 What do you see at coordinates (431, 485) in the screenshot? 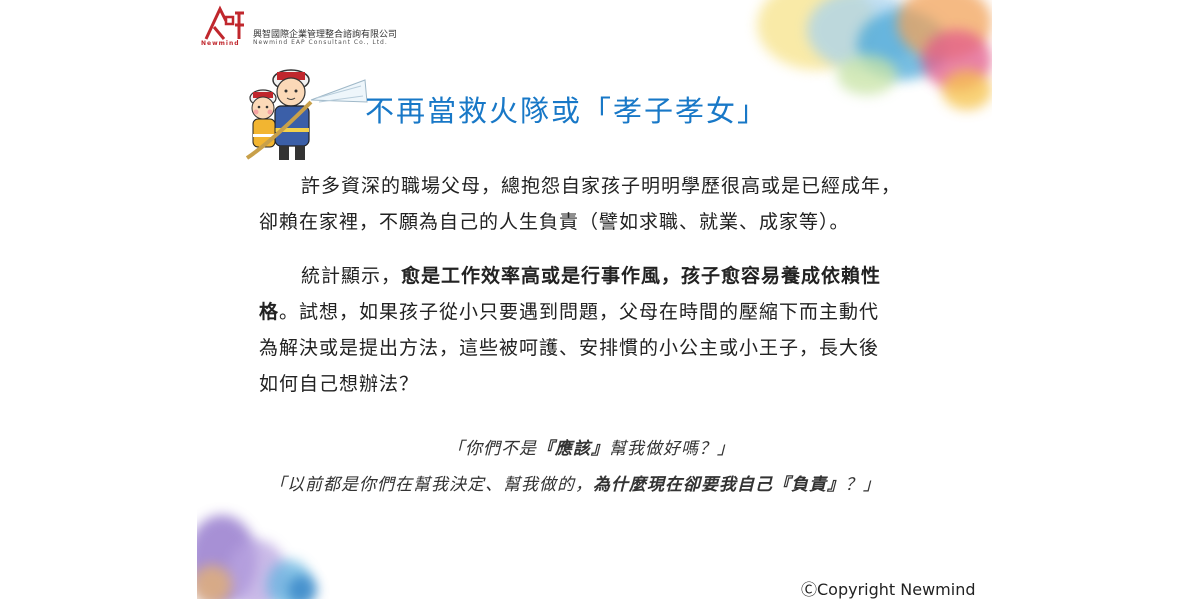
I see `quote-2-part-1: 「以前都是你們在幫我決定、幫我做的，` at bounding box center [431, 485].